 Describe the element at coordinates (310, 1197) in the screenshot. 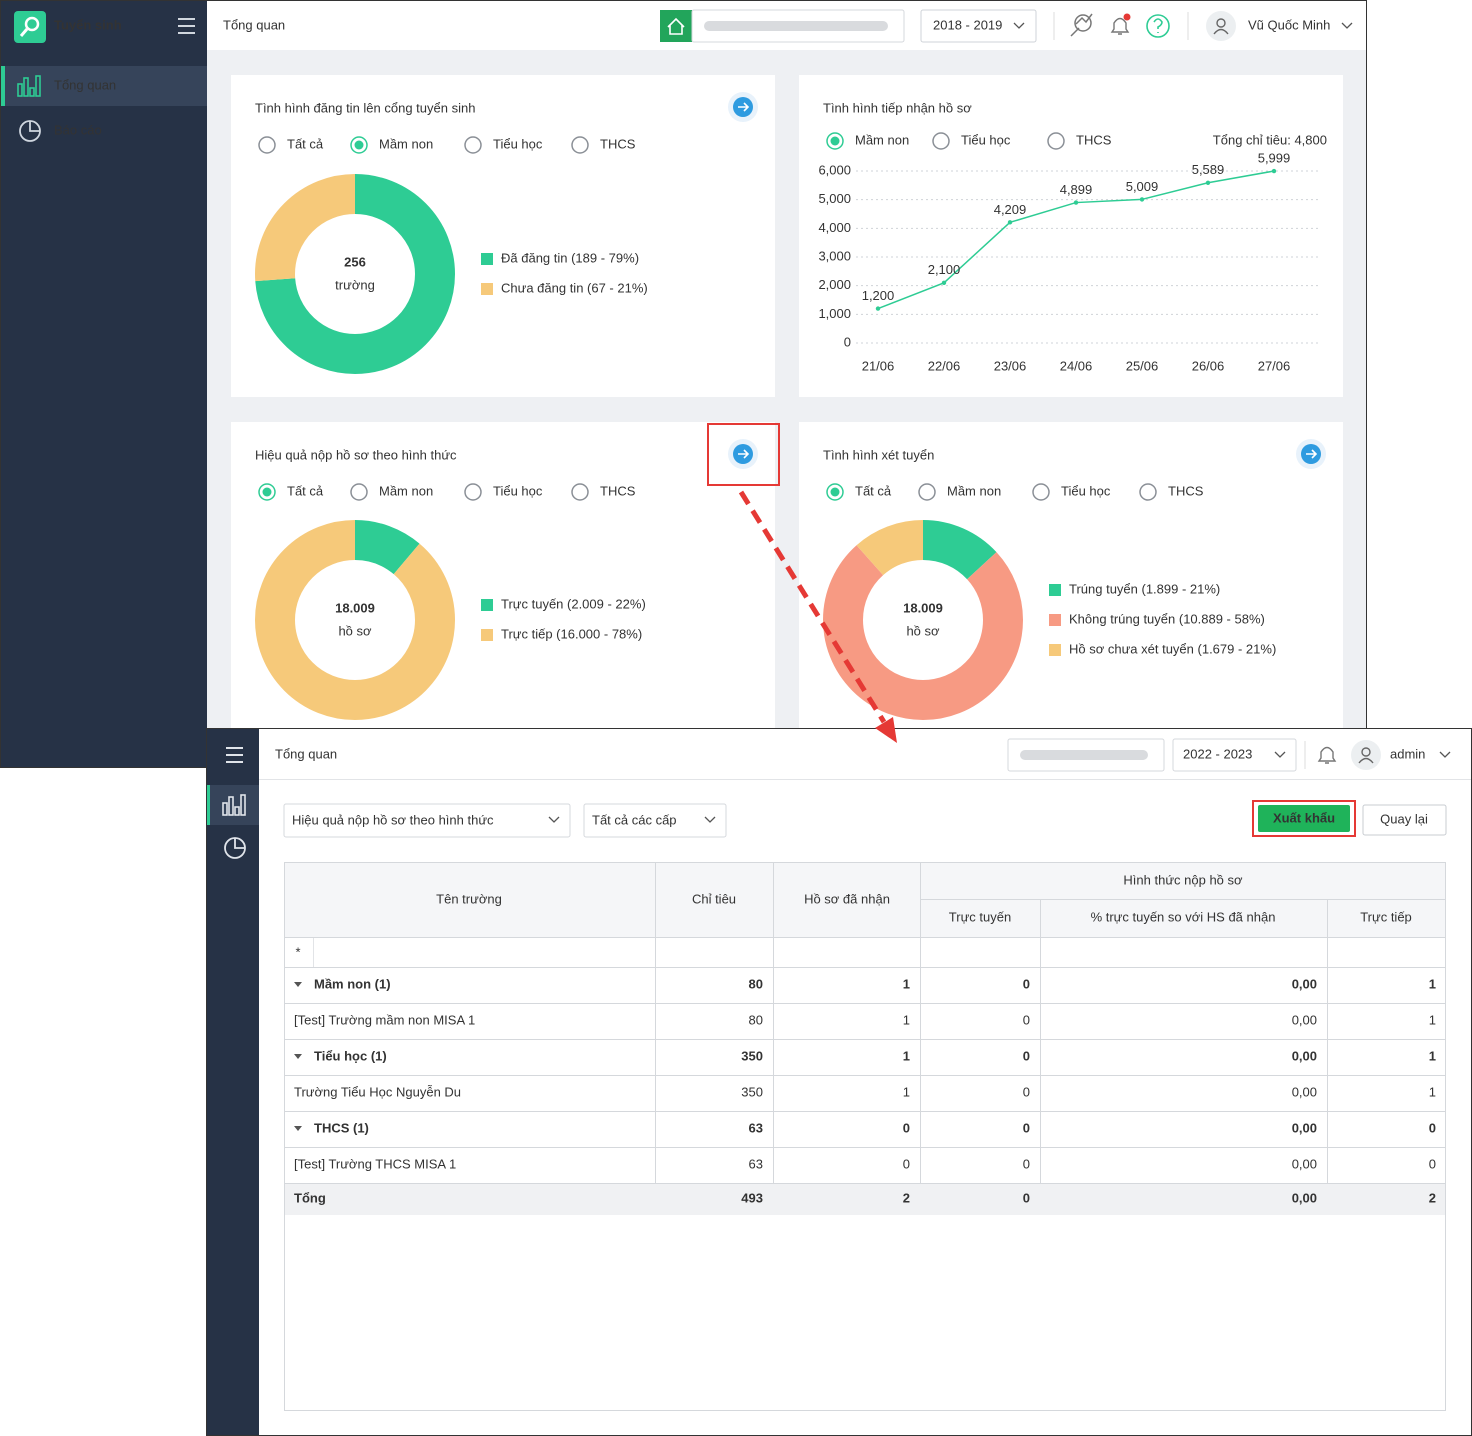

I see `total-label: Tổng` at that location.